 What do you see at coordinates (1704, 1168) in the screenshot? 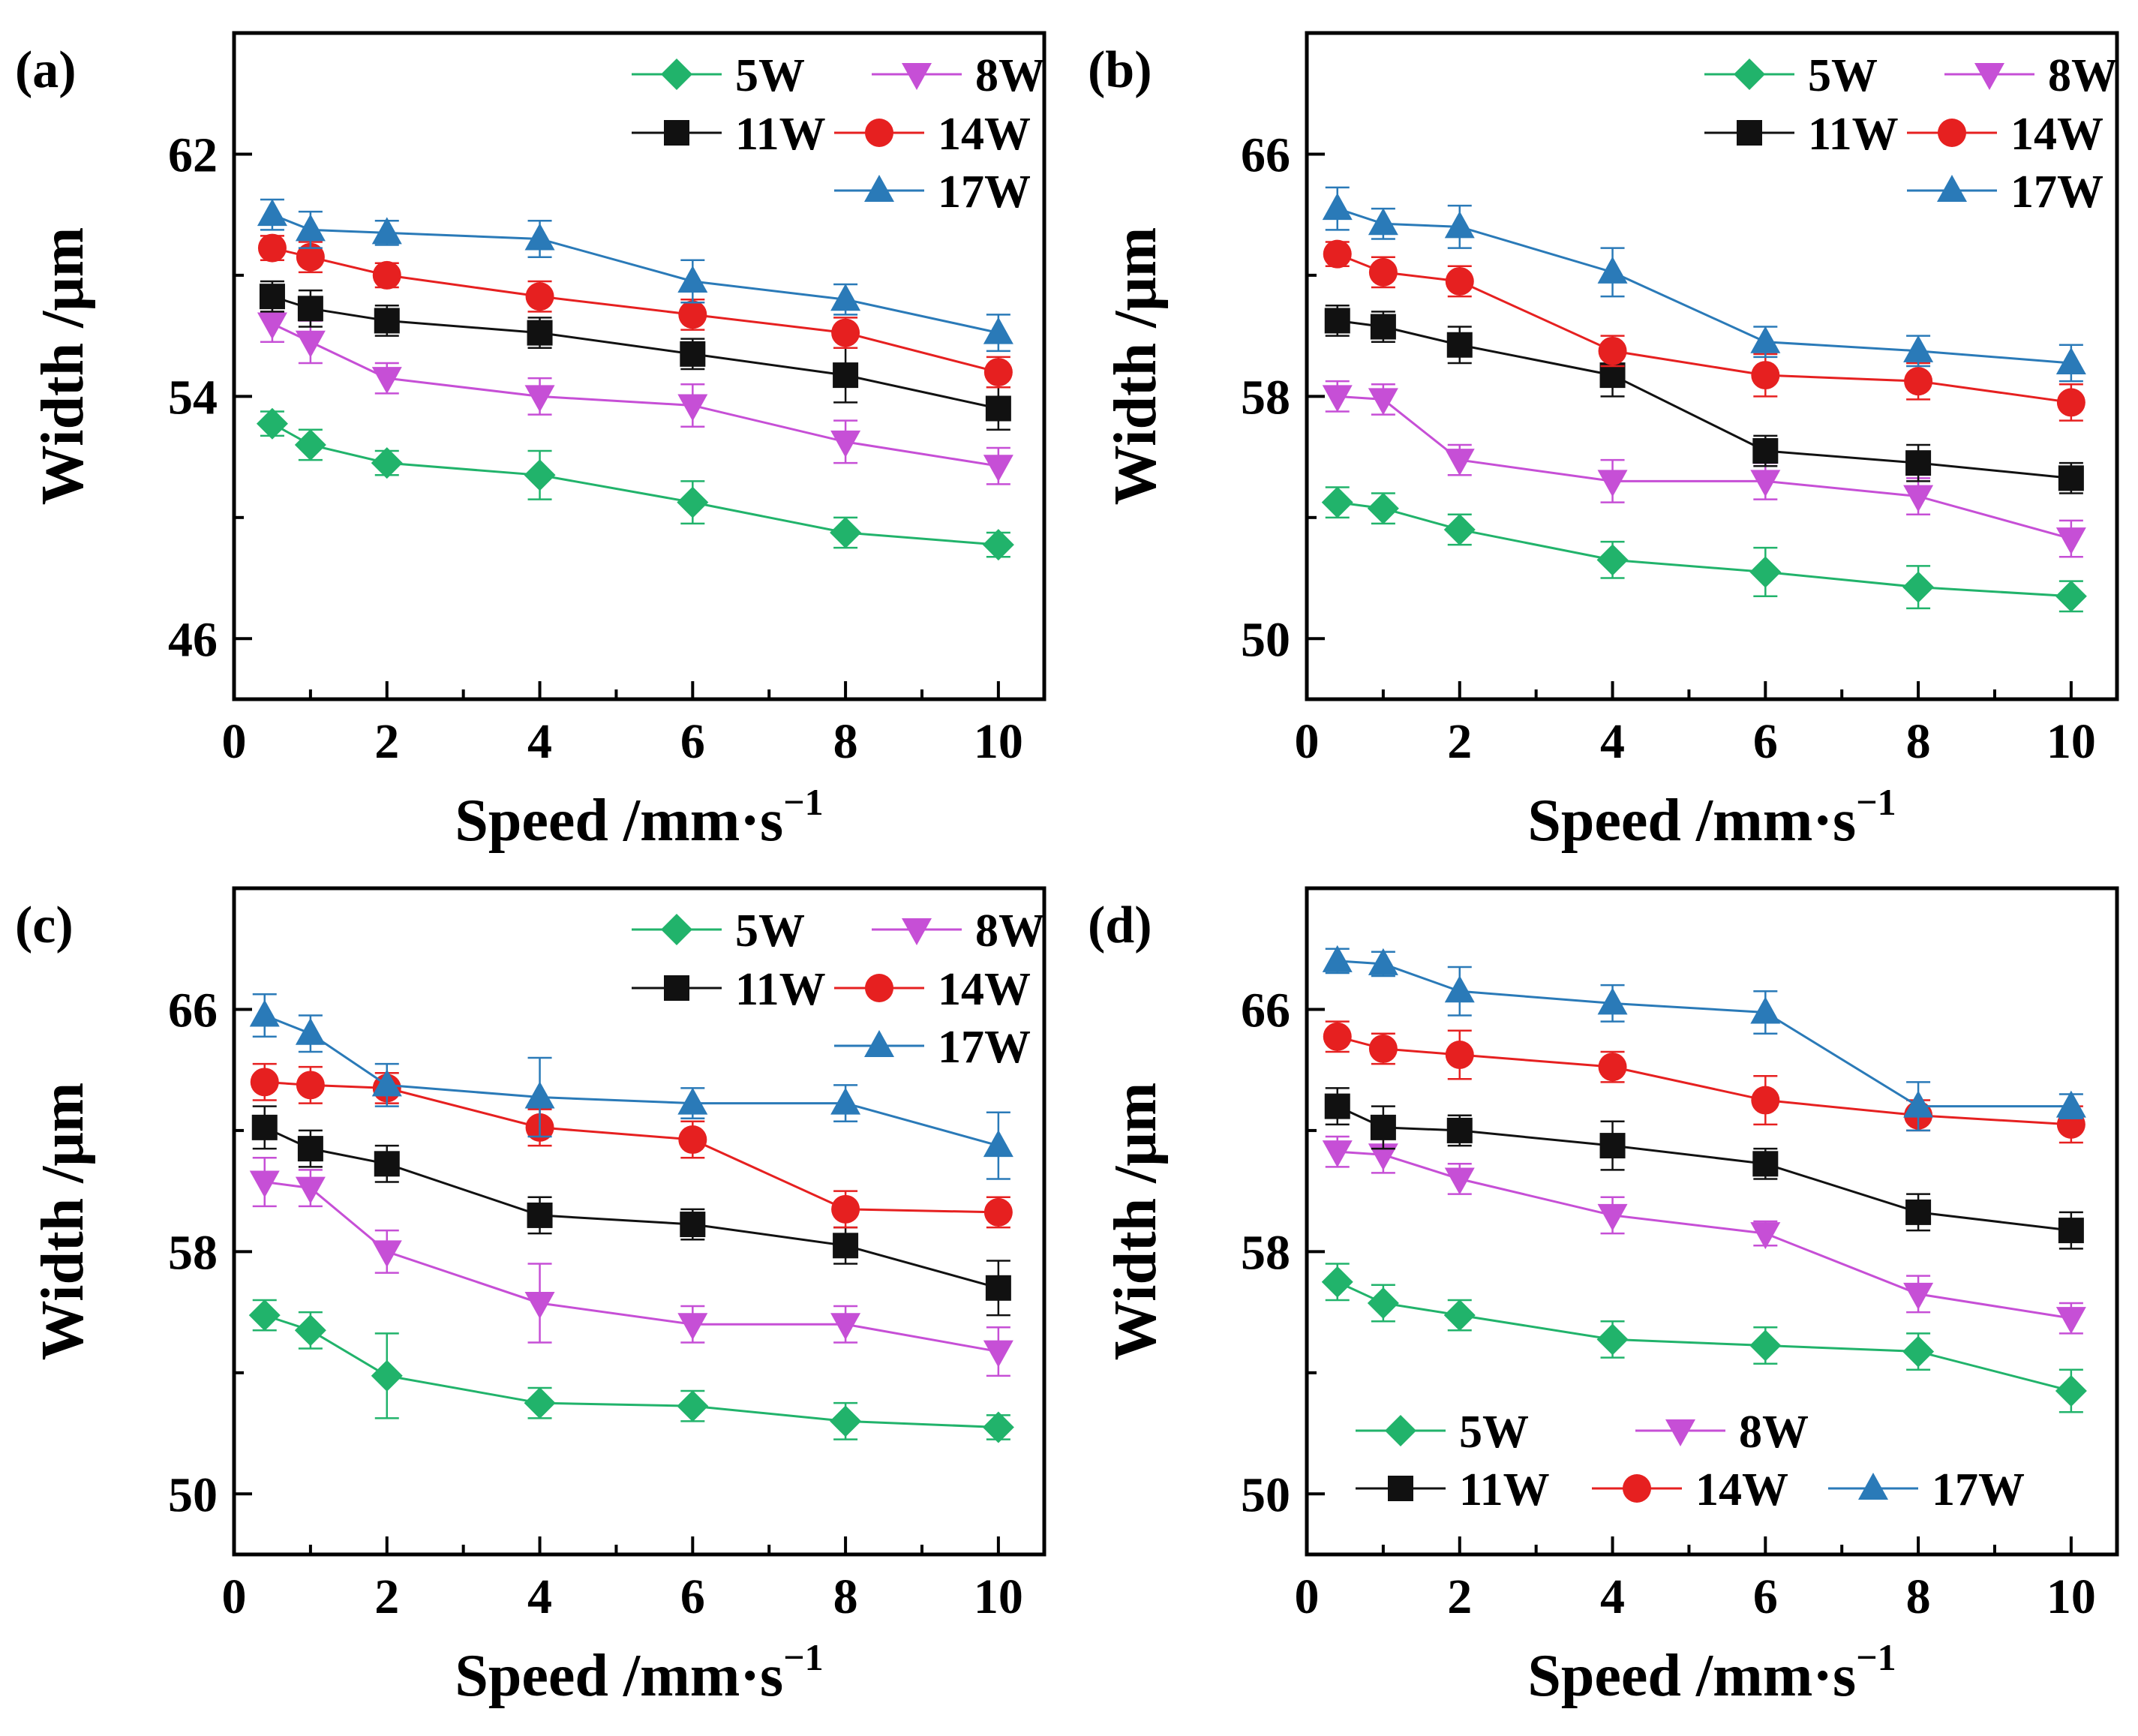
I see `series-11W` at bounding box center [1704, 1168].